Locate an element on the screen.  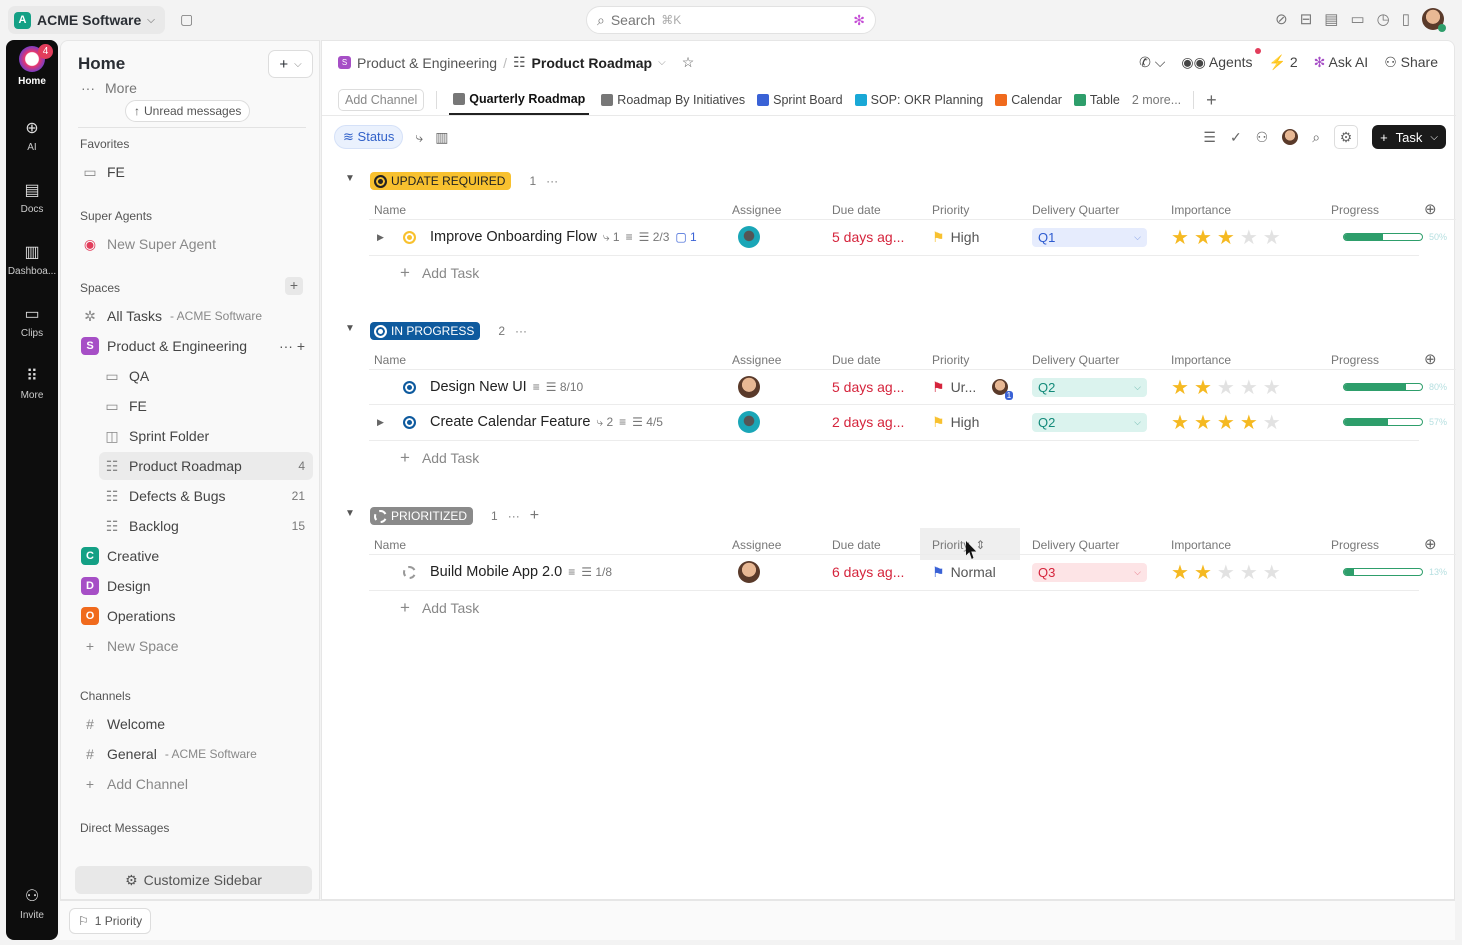
tab-sop-okr-planning: SOP: OKR Planning is located at coordinates (918, 100).